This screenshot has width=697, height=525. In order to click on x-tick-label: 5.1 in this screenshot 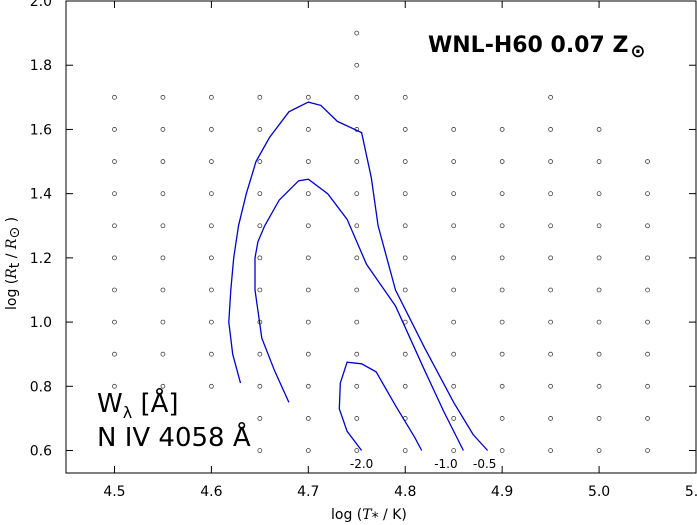, I will do `click(691, 492)`.